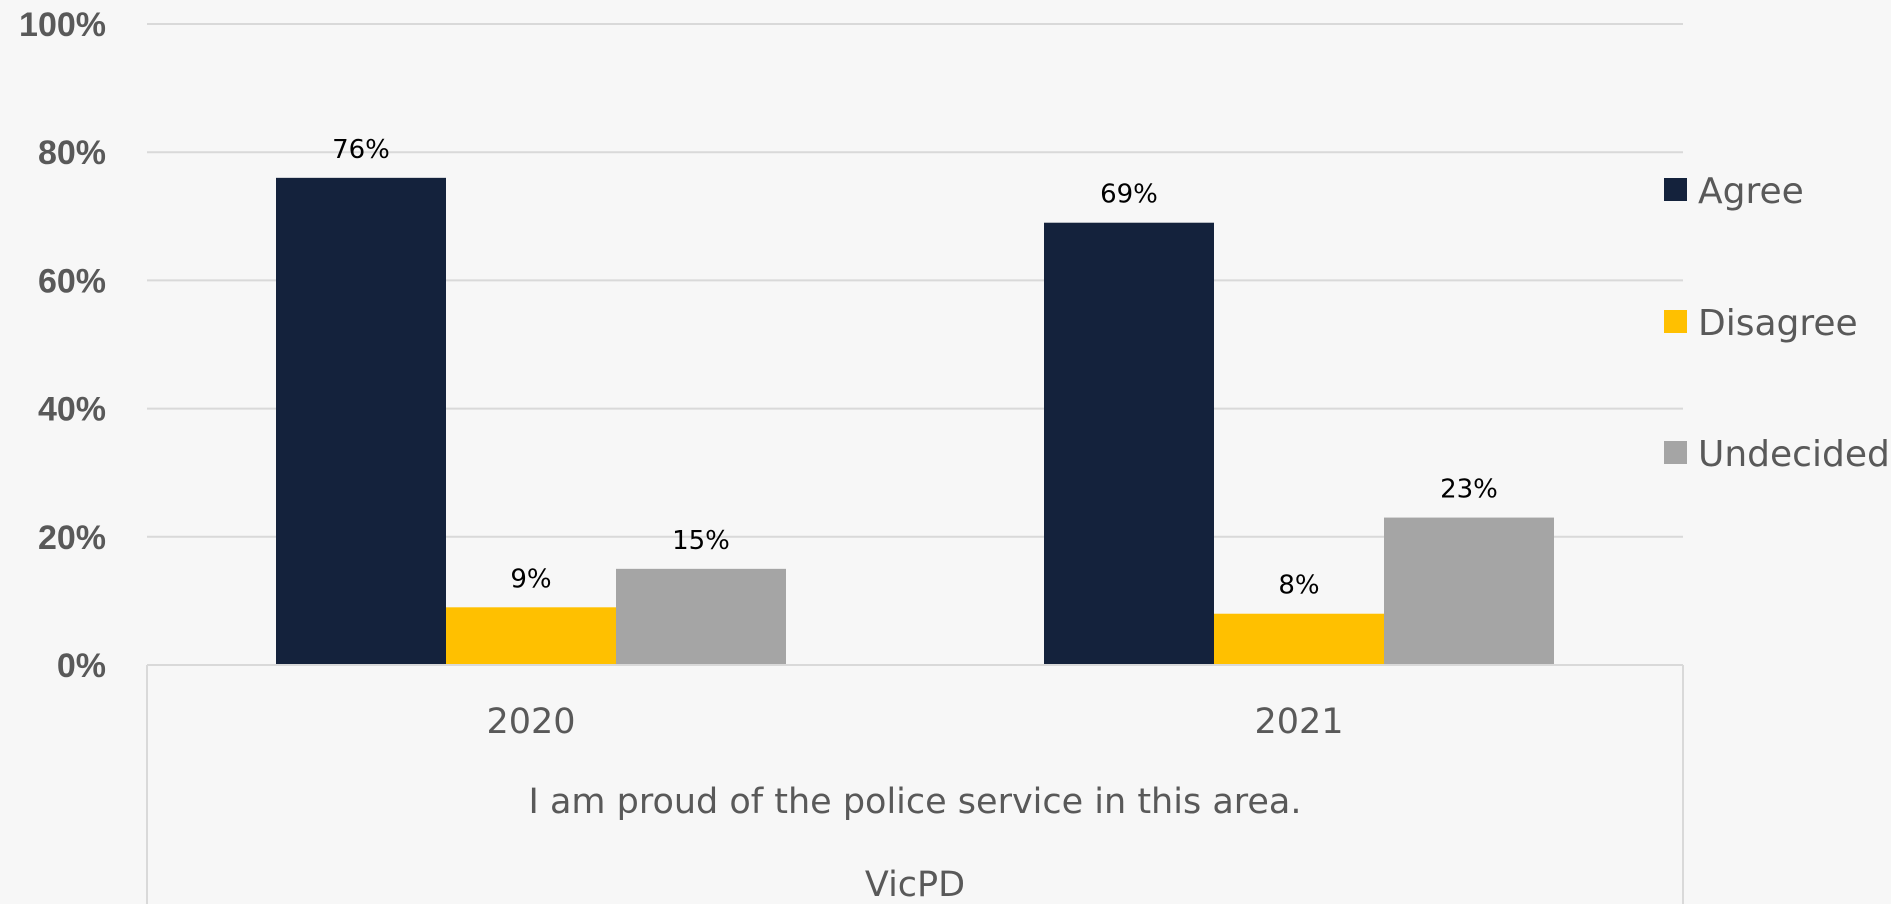 This screenshot has height=904, width=1891. What do you see at coordinates (1298, 722) in the screenshot?
I see `x-category-label: 2021` at bounding box center [1298, 722].